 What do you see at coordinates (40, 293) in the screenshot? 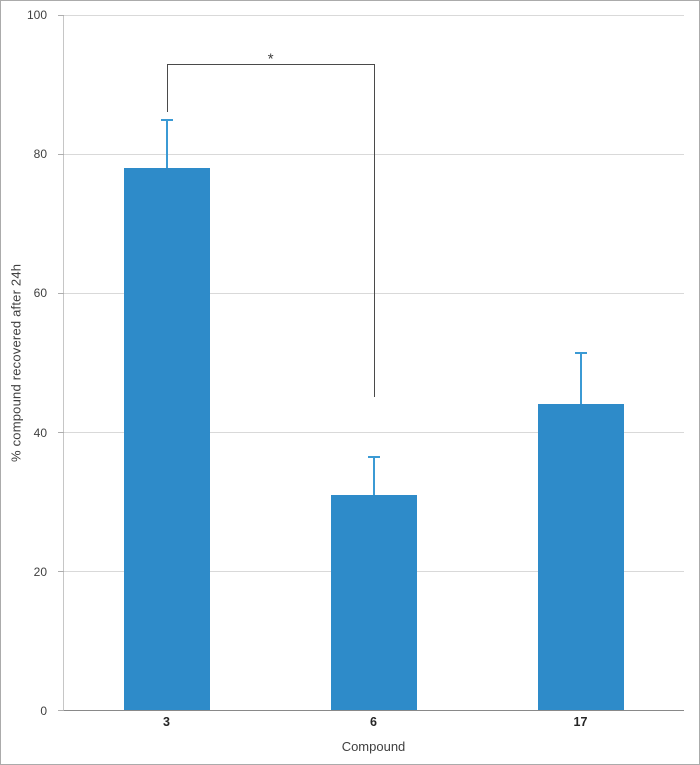
I see `y-tick-label: 60` at bounding box center [40, 293].